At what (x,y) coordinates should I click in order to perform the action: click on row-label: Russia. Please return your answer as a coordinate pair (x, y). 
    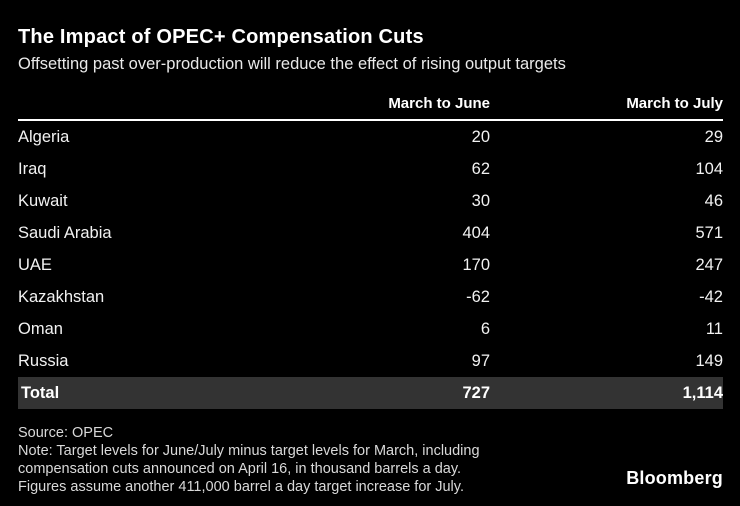
    Looking at the image, I should click on (43, 360).